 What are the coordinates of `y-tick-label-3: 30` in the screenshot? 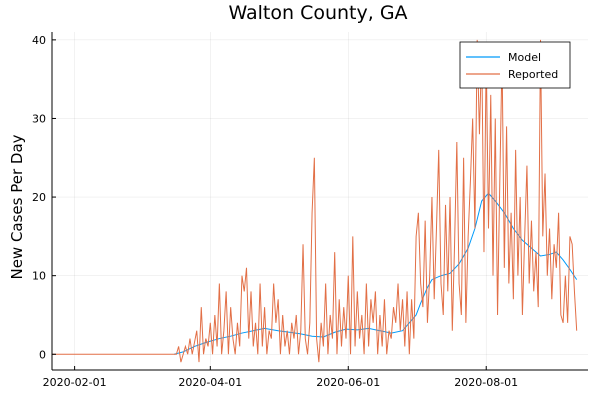 It's located at (39, 118).